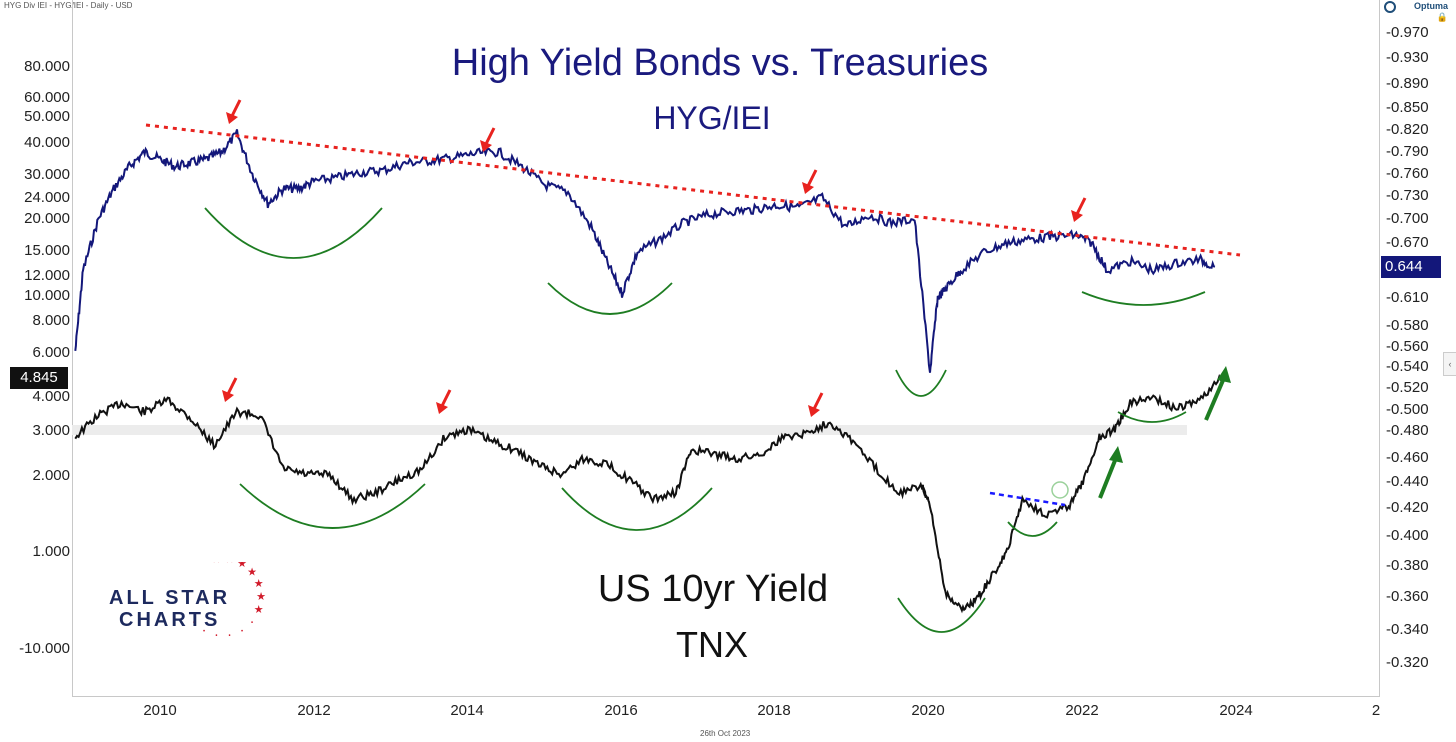  Describe the element at coordinates (1449, 364) in the screenshot. I see `panel-toggle-button: ‹` at that location.